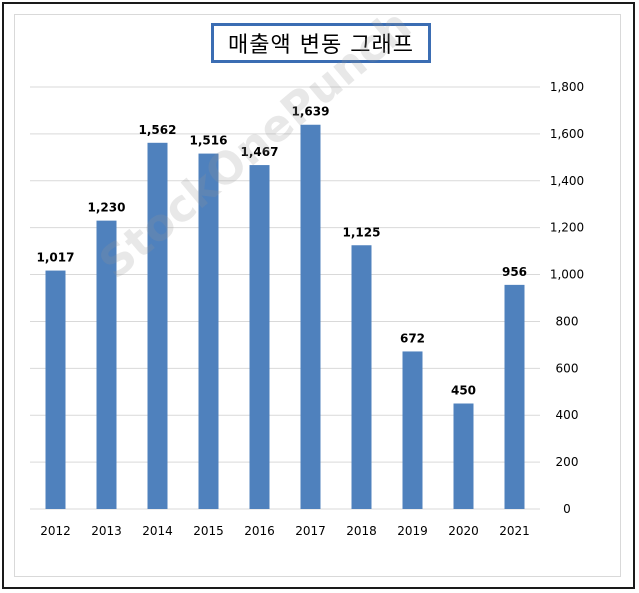 This screenshot has width=639, height=593. I want to click on y-tick-label: 800, so click(567, 321).